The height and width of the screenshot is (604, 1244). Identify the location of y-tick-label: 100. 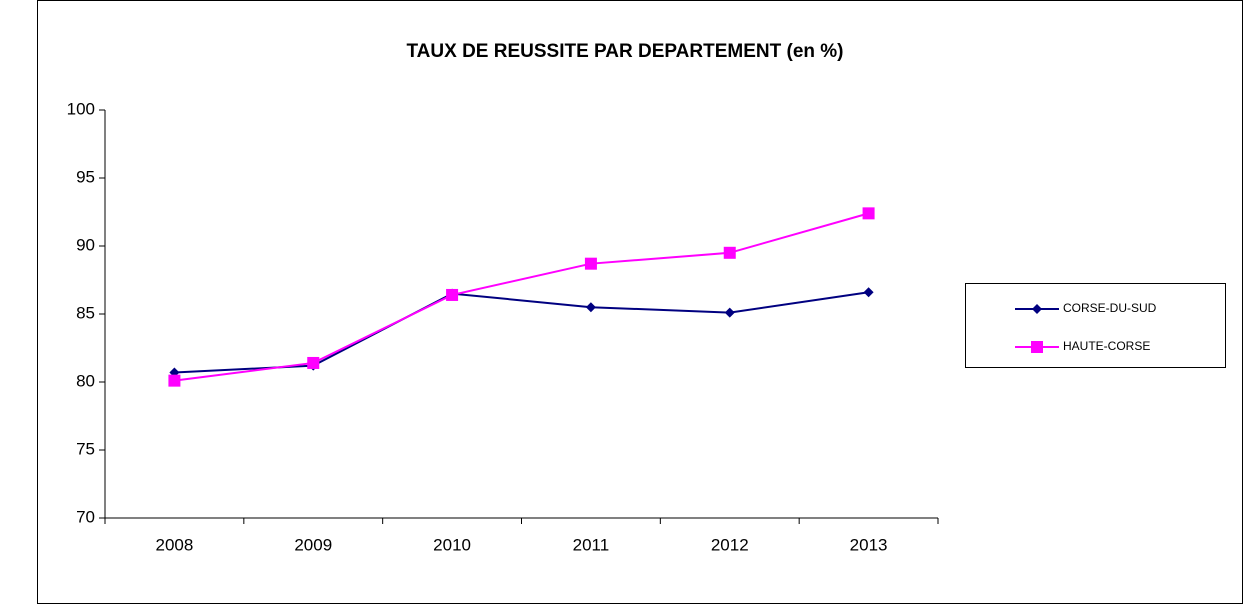
(81, 108).